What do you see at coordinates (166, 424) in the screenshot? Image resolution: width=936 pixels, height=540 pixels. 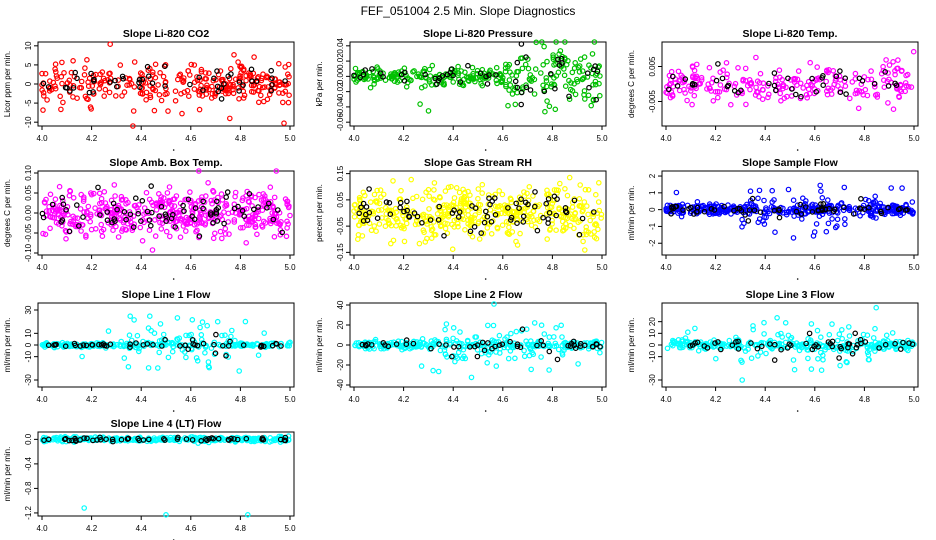 I see `panel-title: Slope Line 4 (LT) Flow` at bounding box center [166, 424].